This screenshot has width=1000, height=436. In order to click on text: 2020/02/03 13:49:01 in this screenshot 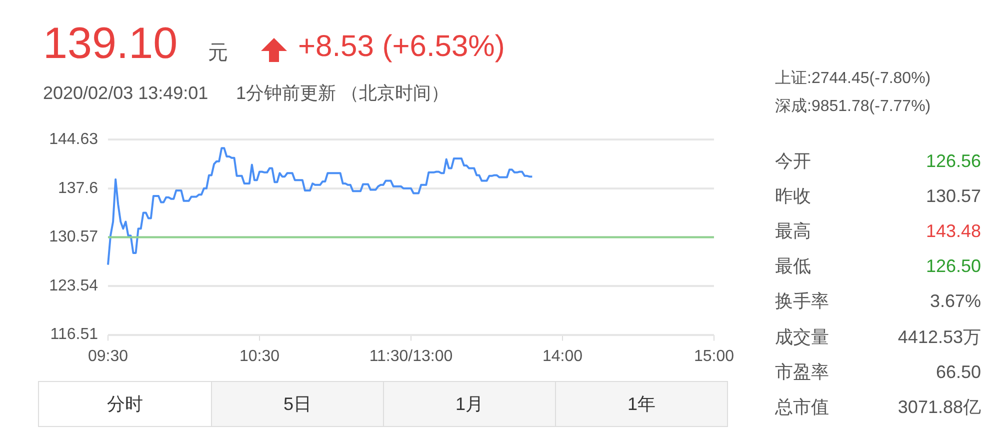, I will do `click(125, 93)`.